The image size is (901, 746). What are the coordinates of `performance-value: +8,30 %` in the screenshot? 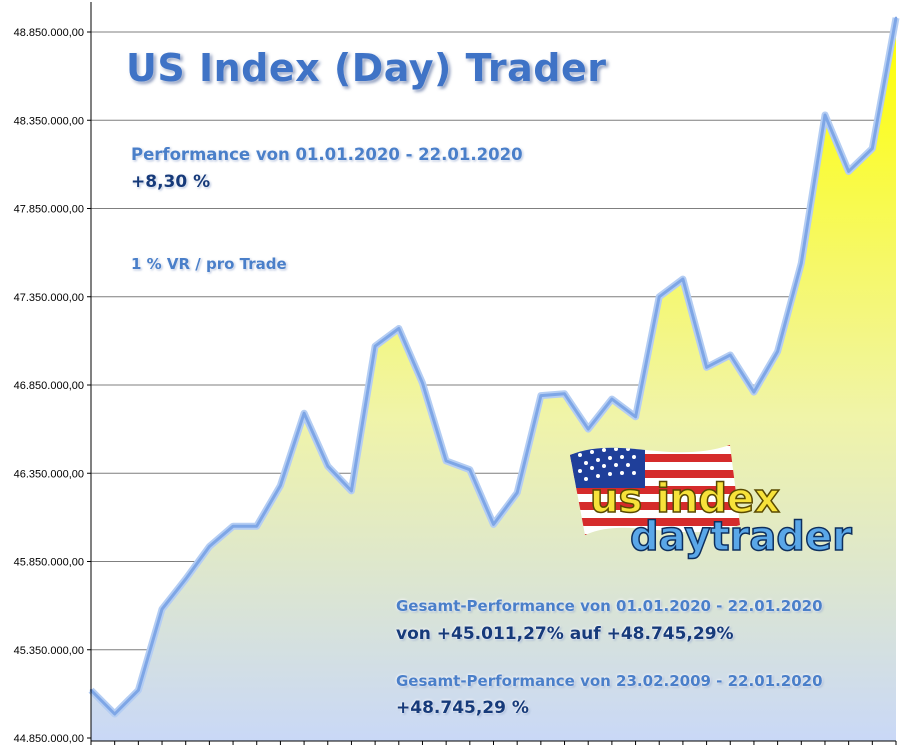 It's located at (171, 182).